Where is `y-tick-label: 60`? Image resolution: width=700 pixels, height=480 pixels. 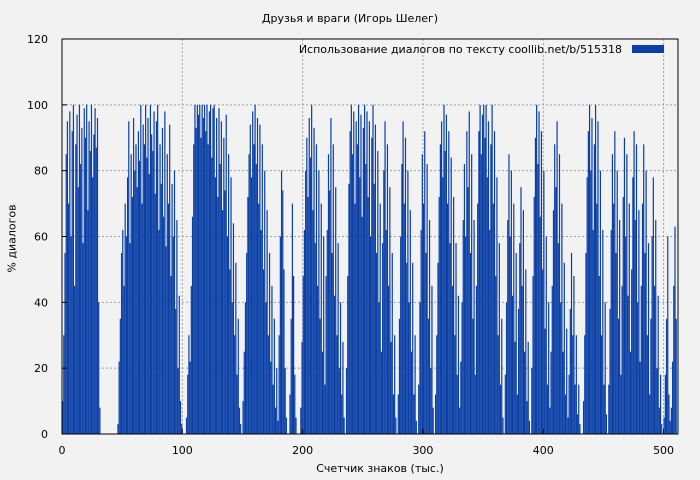 y-tick-label: 60 is located at coordinates (41, 237).